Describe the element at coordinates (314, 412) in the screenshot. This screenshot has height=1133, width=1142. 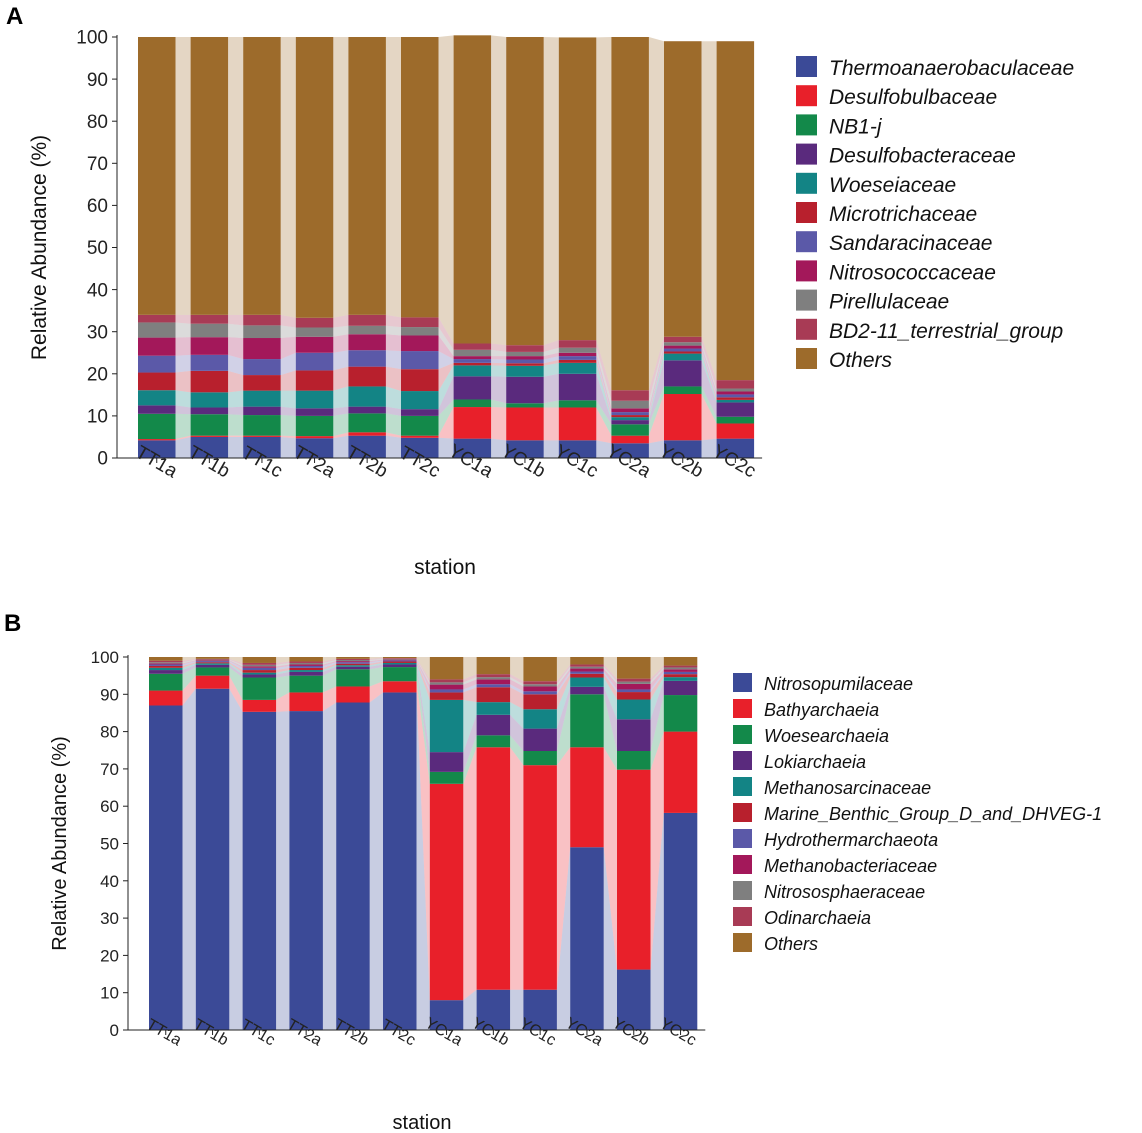
I see `bar-segment-tt2a-desulfobacteraceae` at that location.